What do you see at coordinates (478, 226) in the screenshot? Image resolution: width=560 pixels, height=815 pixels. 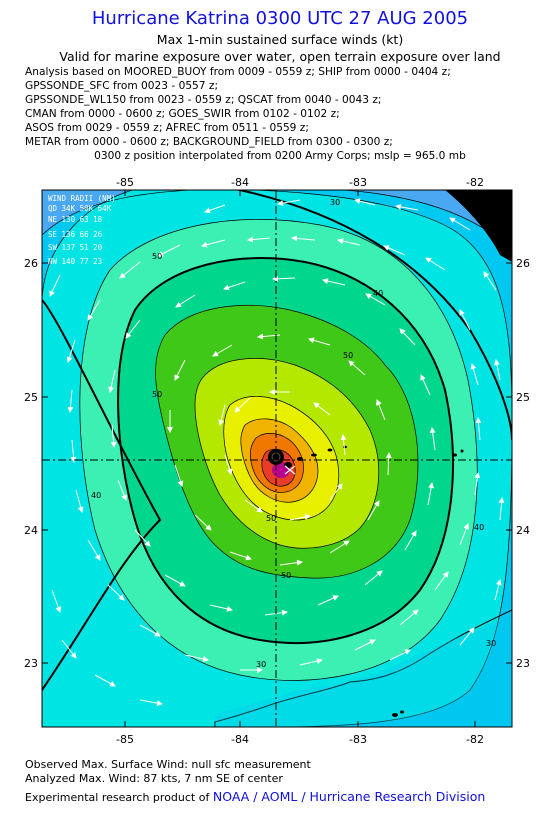 I see `florida-coast` at bounding box center [478, 226].